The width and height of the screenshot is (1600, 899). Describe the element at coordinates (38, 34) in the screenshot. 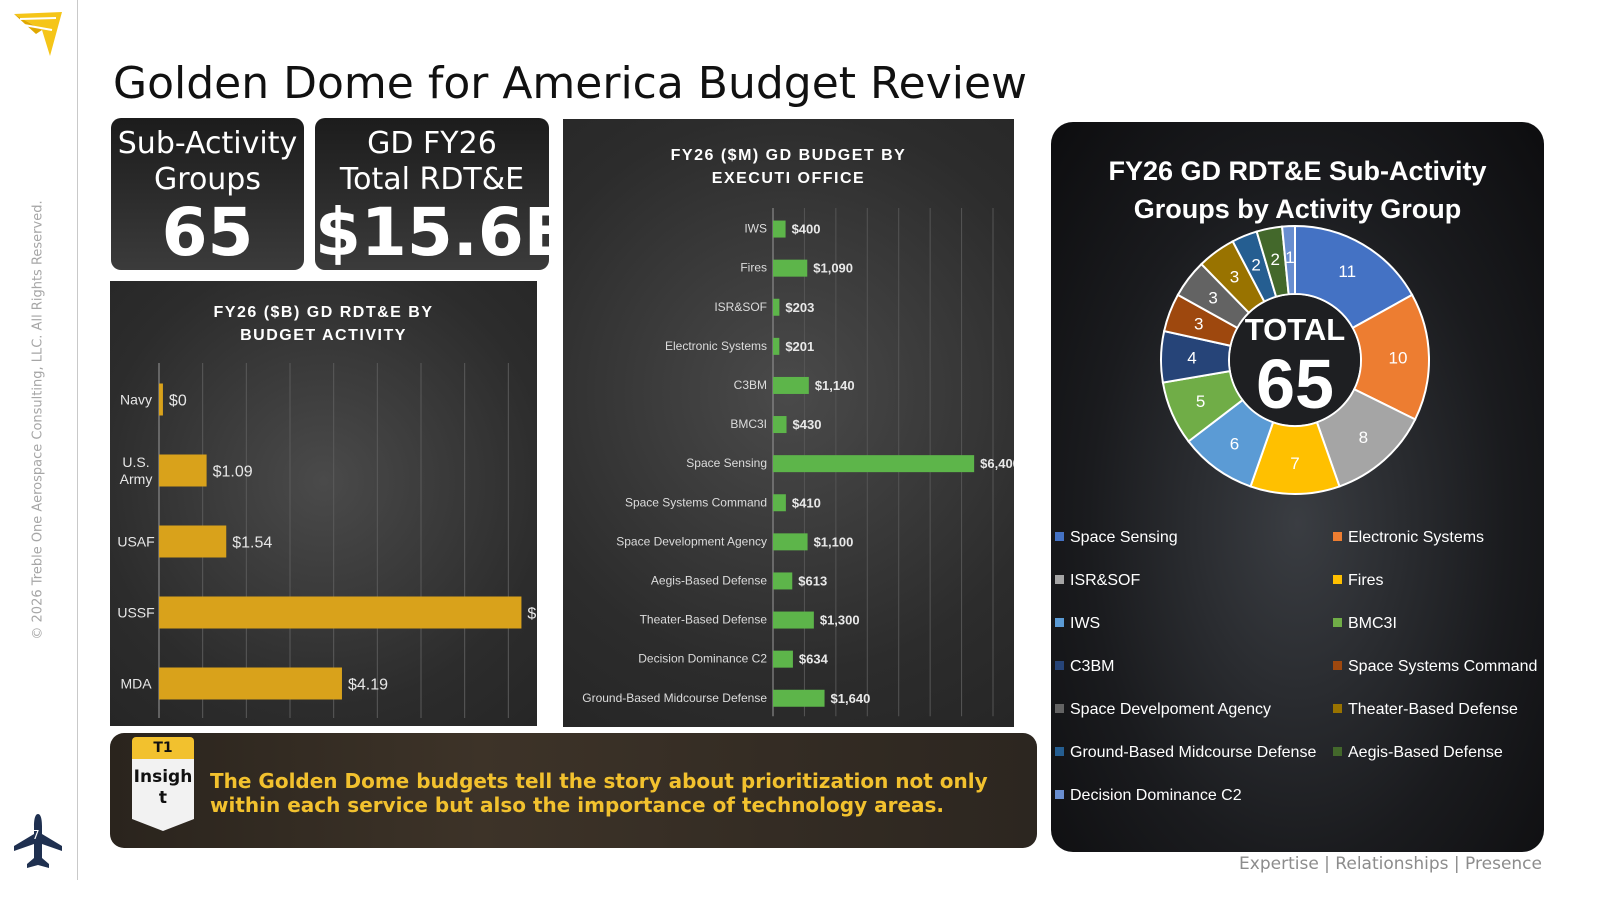

I see `logo` at that location.